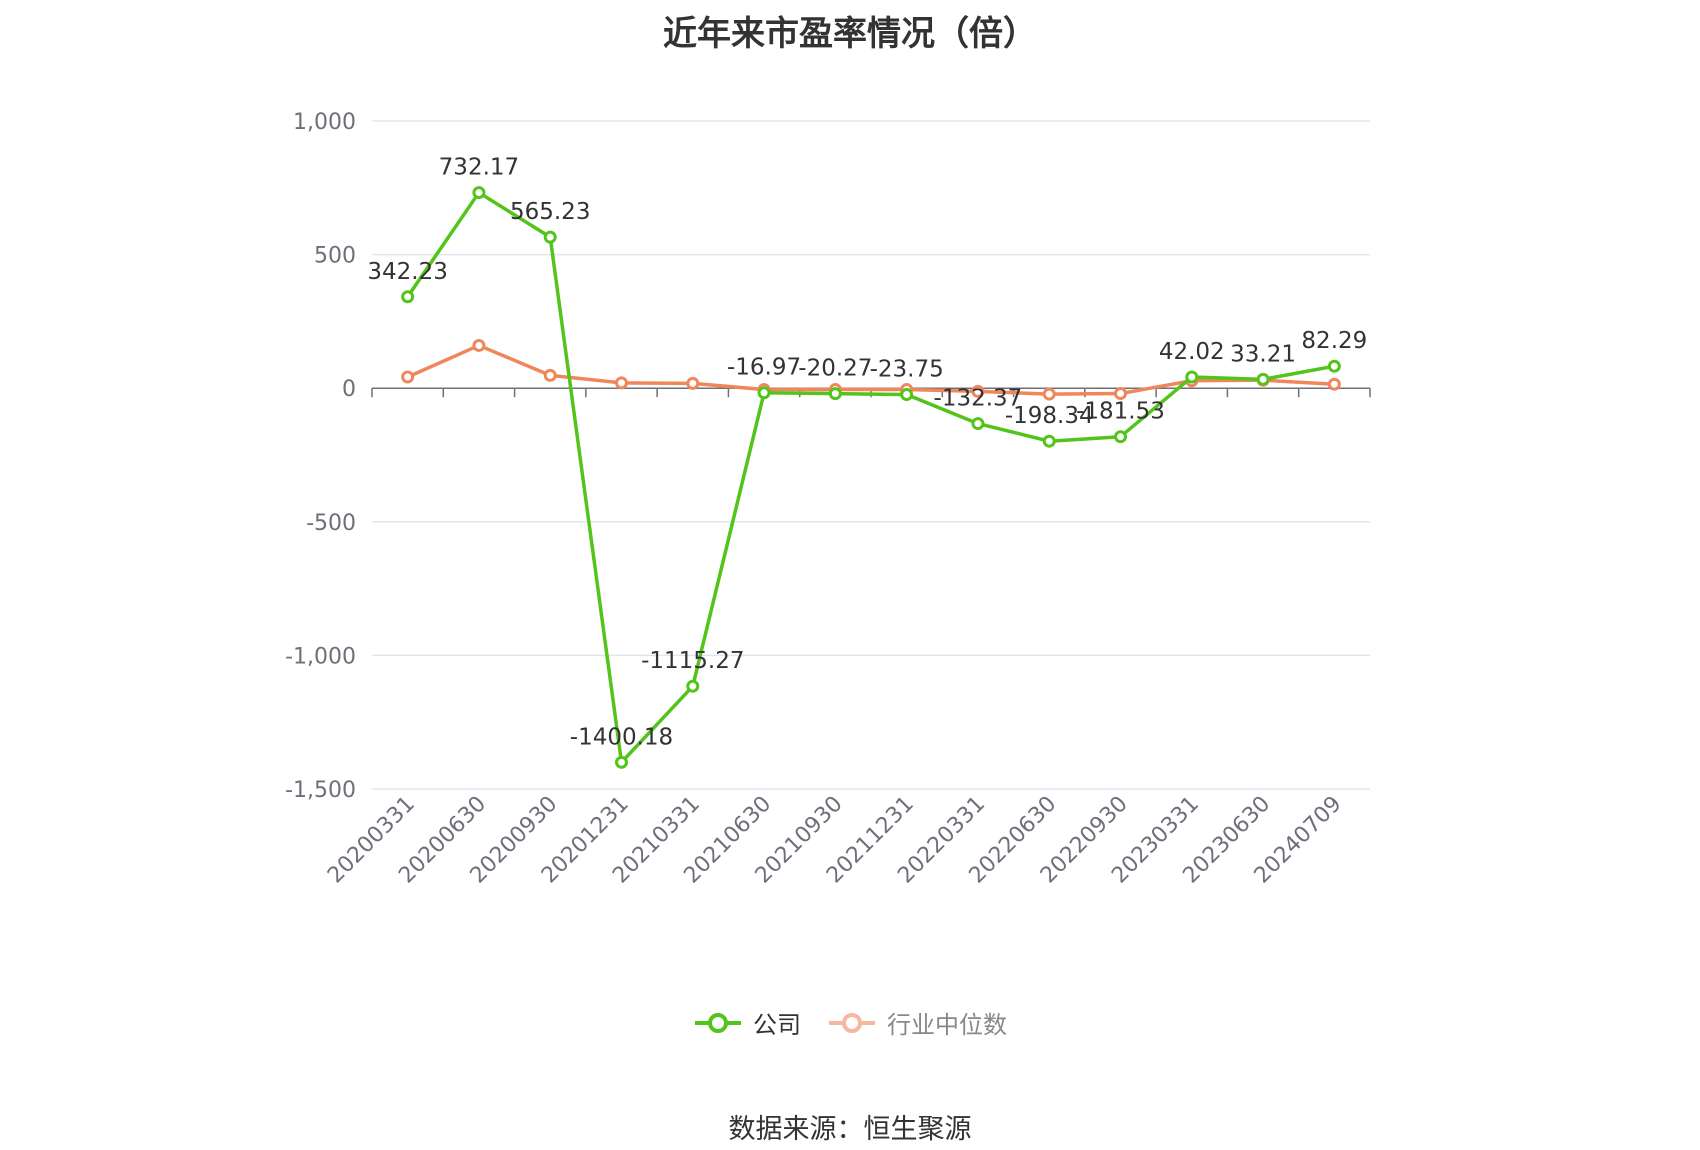  What do you see at coordinates (764, 368) in the screenshot?
I see `data-label: -16.97` at bounding box center [764, 368].